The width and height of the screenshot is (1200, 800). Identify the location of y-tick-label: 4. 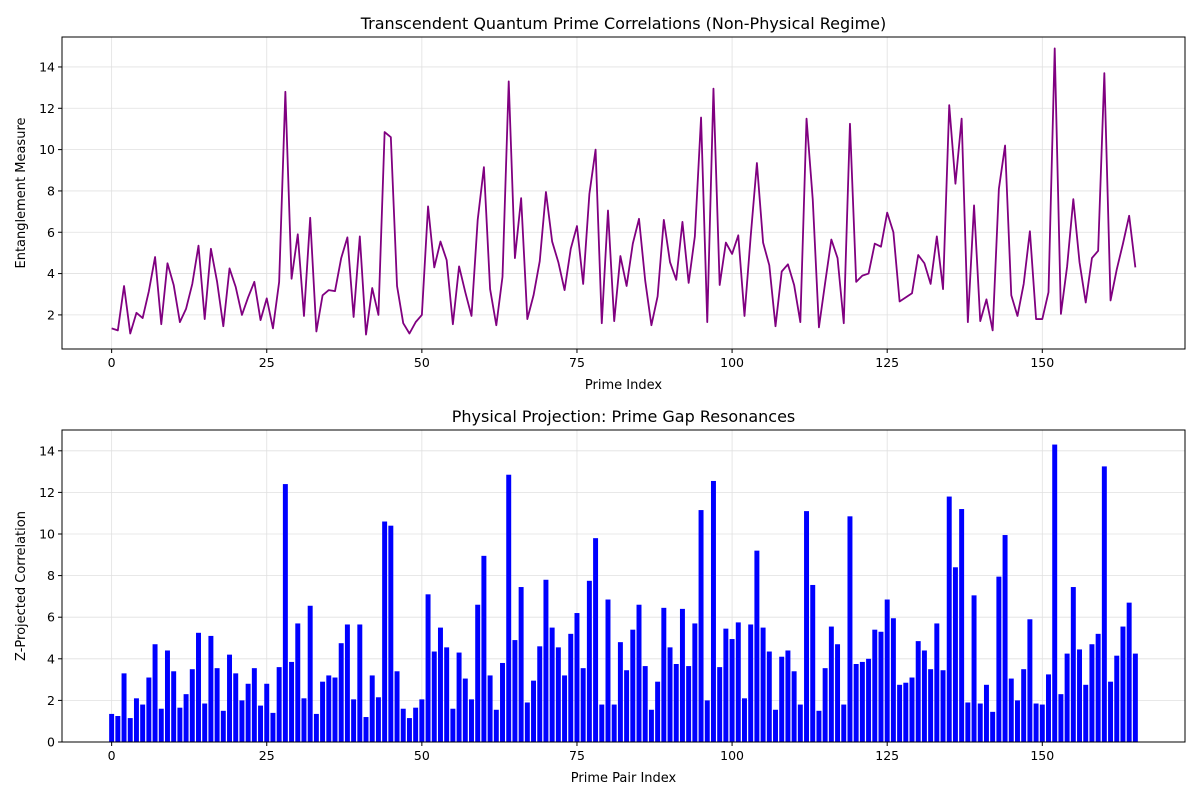
(51, 658).